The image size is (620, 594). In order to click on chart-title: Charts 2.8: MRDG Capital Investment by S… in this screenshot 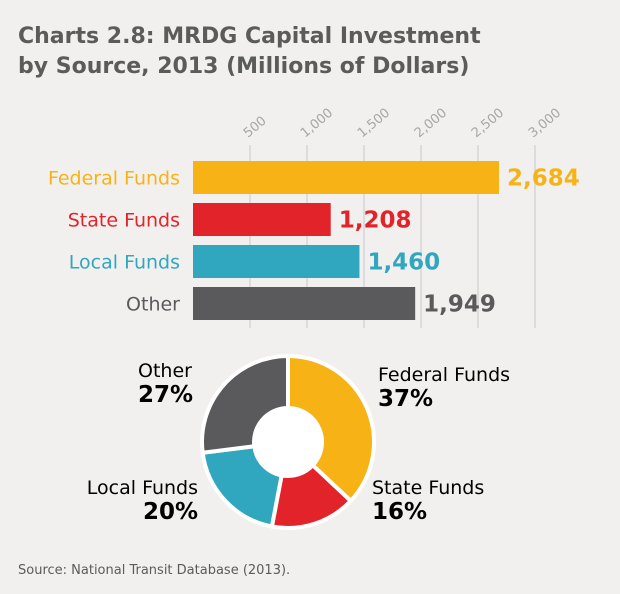, I will do `click(313, 52)`.